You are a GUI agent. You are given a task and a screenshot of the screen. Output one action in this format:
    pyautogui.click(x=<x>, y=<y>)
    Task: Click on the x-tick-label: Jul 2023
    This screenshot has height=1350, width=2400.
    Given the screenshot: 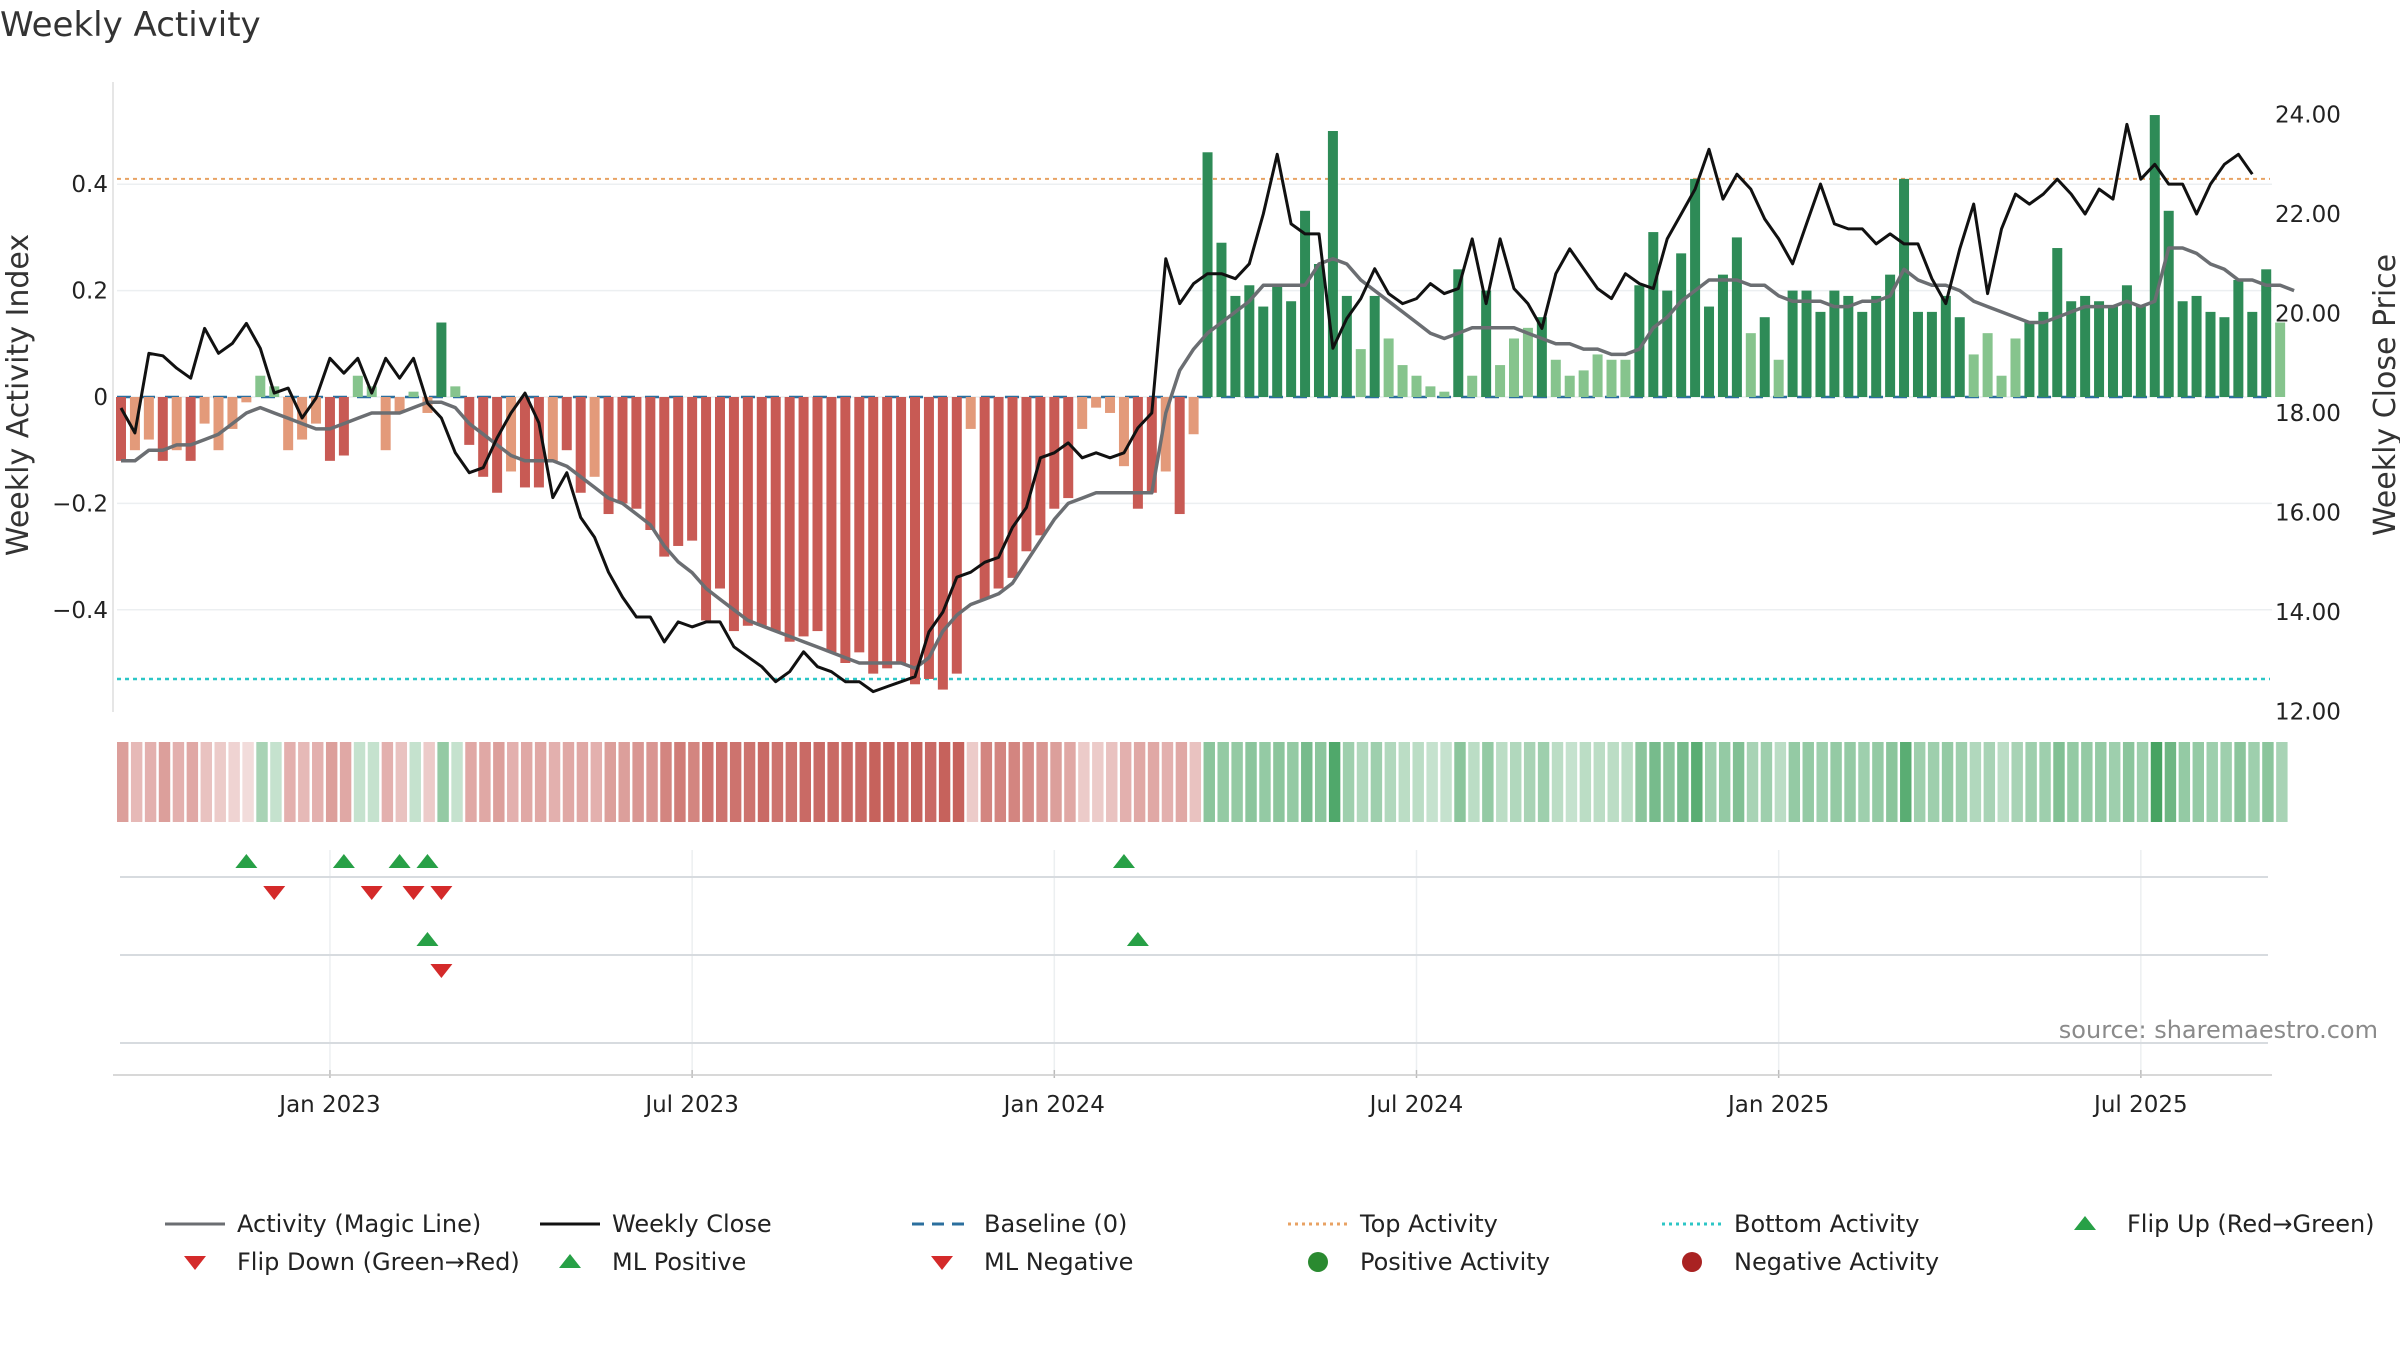 What is the action you would take?
    pyautogui.click(x=691, y=1105)
    